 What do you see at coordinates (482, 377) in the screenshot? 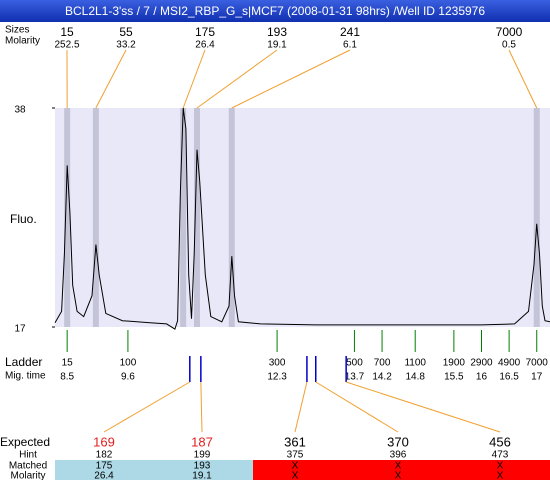
I see `ladder-mig-time: 16` at bounding box center [482, 377].